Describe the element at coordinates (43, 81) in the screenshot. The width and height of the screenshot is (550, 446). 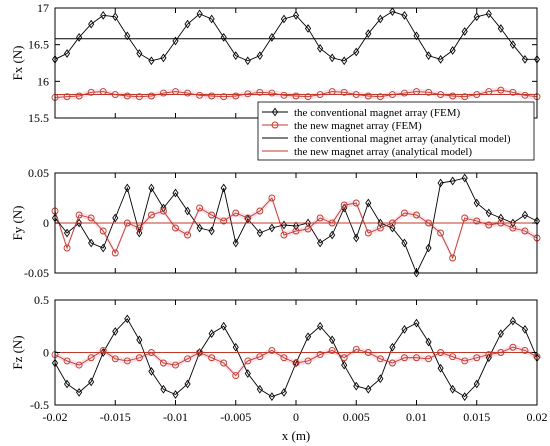
I see `y-tick-label: 16` at that location.